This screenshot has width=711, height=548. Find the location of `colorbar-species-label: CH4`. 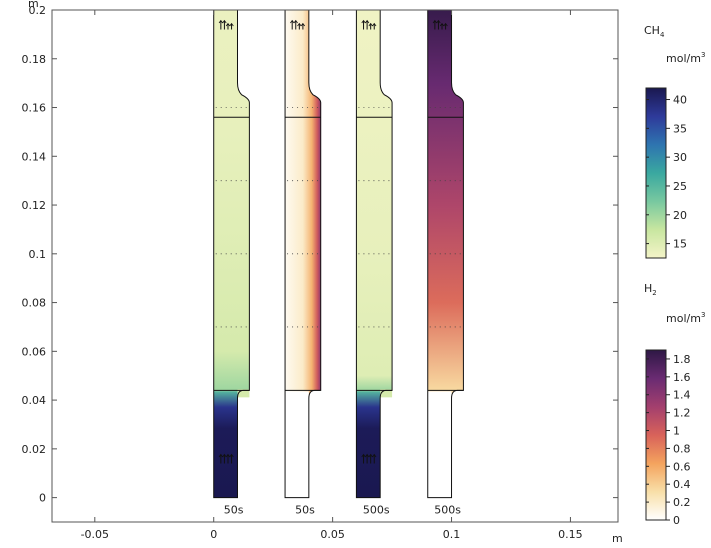

colorbar-species-label: CH4 is located at coordinates (654, 31).